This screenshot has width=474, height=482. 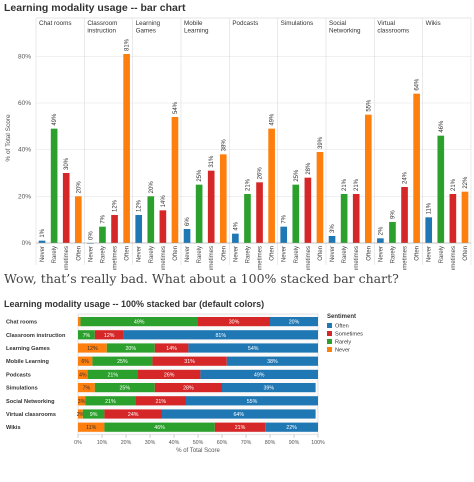 What do you see at coordinates (24, 196) in the screenshot?
I see `y-tick-label: 20%` at bounding box center [24, 196].